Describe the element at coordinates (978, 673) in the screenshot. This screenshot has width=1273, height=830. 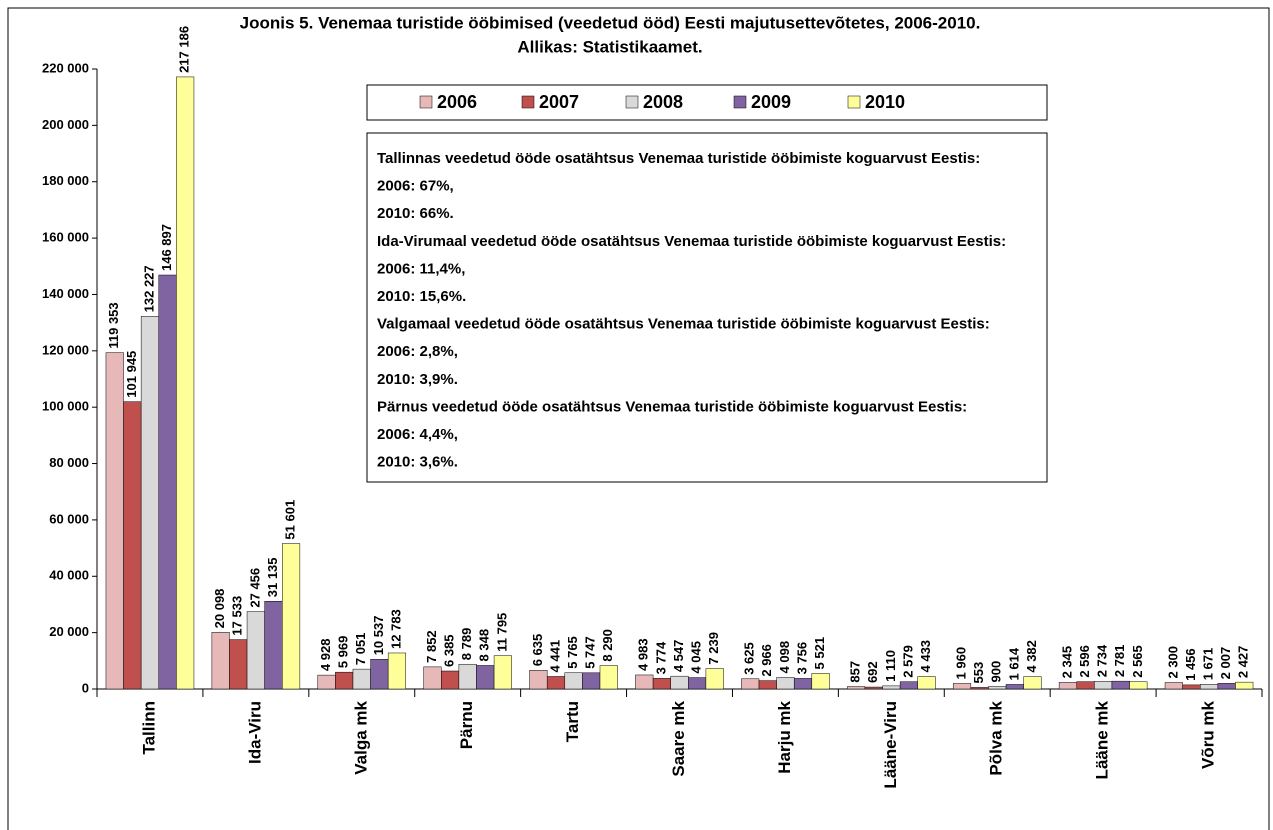
I see `value-label: 553` at that location.